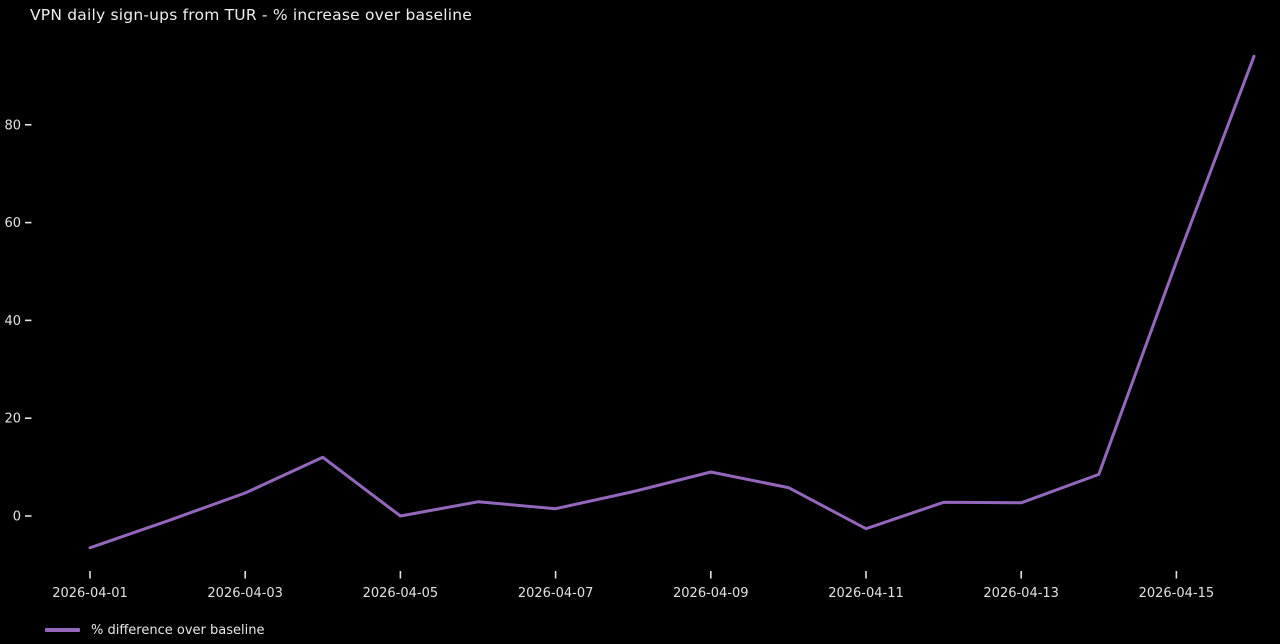  Describe the element at coordinates (12, 223) in the screenshot. I see `y-tick-label: 60` at that location.